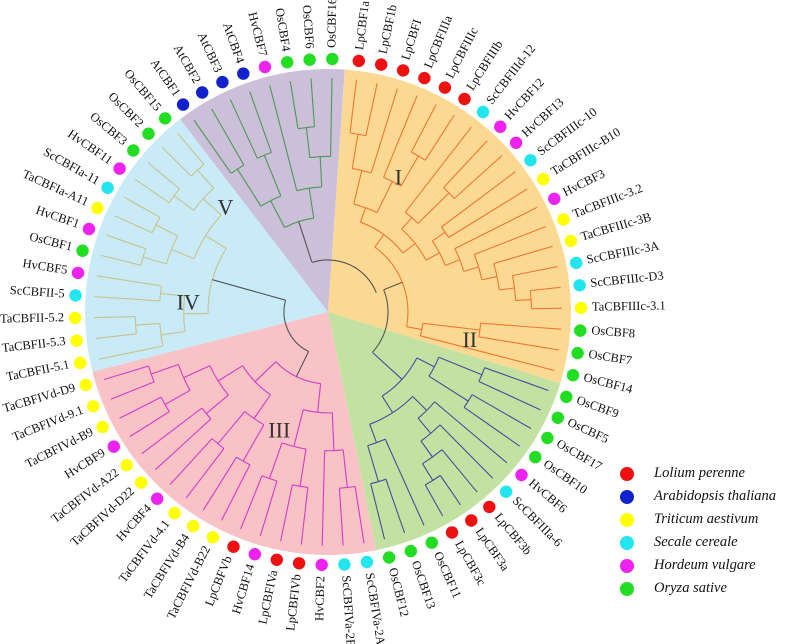 This screenshot has width=800, height=644. I want to click on leaf-label-oscbf5: OsCBF5, so click(588, 430).